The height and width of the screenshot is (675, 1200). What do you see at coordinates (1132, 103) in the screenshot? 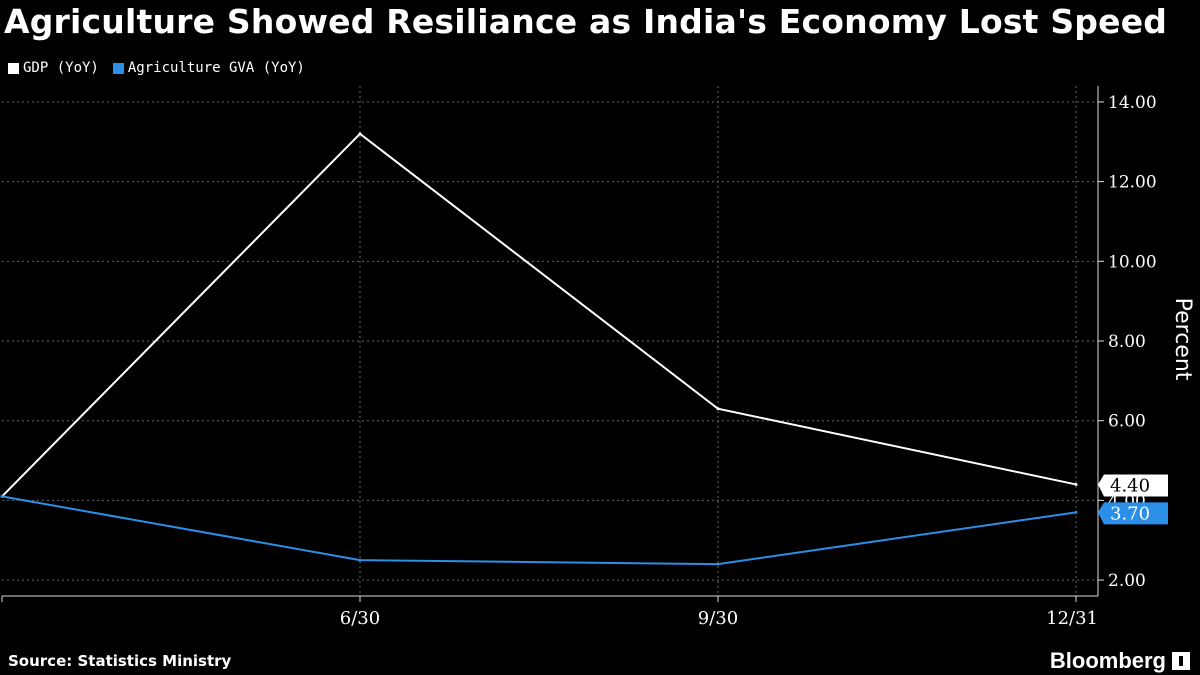
I see `y-tick-label: 14.00` at bounding box center [1132, 103].